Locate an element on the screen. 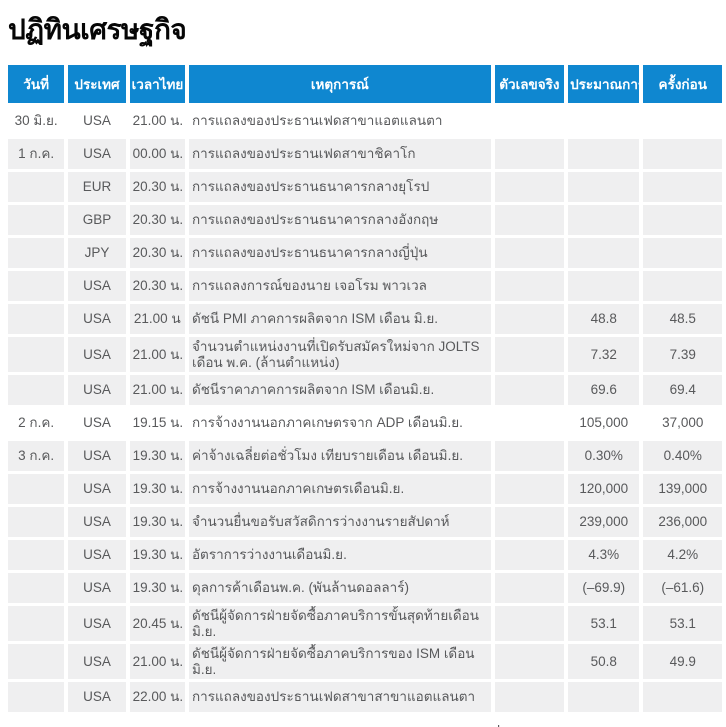  cell-event: การแถลงของประธานเฟดสาขาชิคาโก is located at coordinates (339, 154).